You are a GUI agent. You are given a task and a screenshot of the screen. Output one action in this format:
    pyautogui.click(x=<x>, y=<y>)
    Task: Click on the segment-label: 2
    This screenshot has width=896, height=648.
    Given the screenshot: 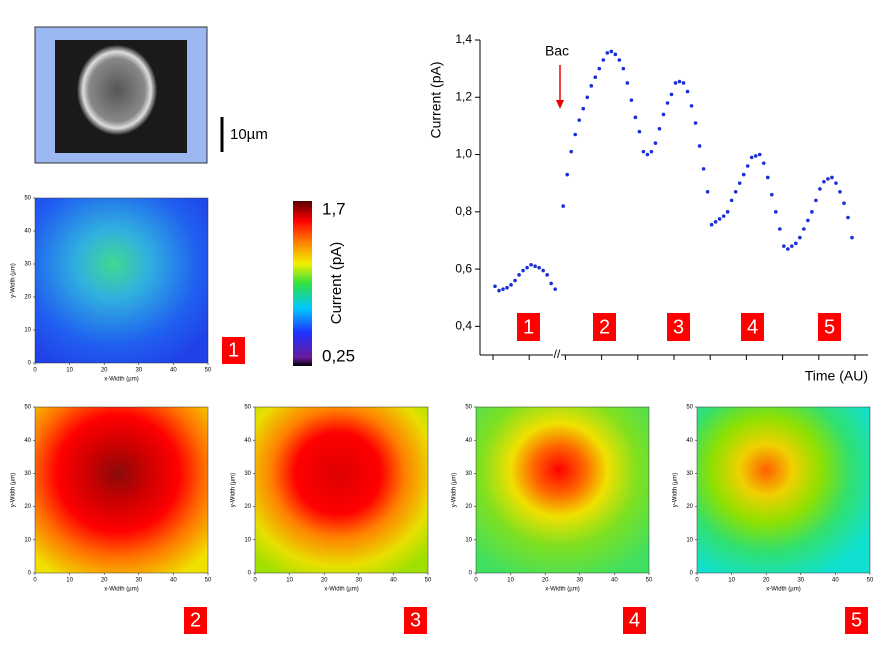 What is the action you would take?
    pyautogui.click(x=604, y=327)
    